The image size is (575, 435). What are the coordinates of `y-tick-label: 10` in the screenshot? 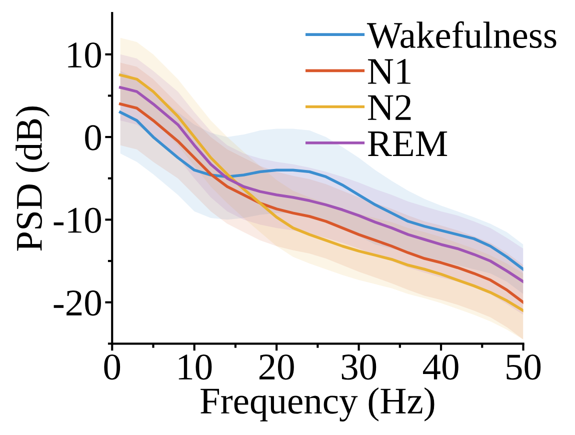 It's located at (84, 55).